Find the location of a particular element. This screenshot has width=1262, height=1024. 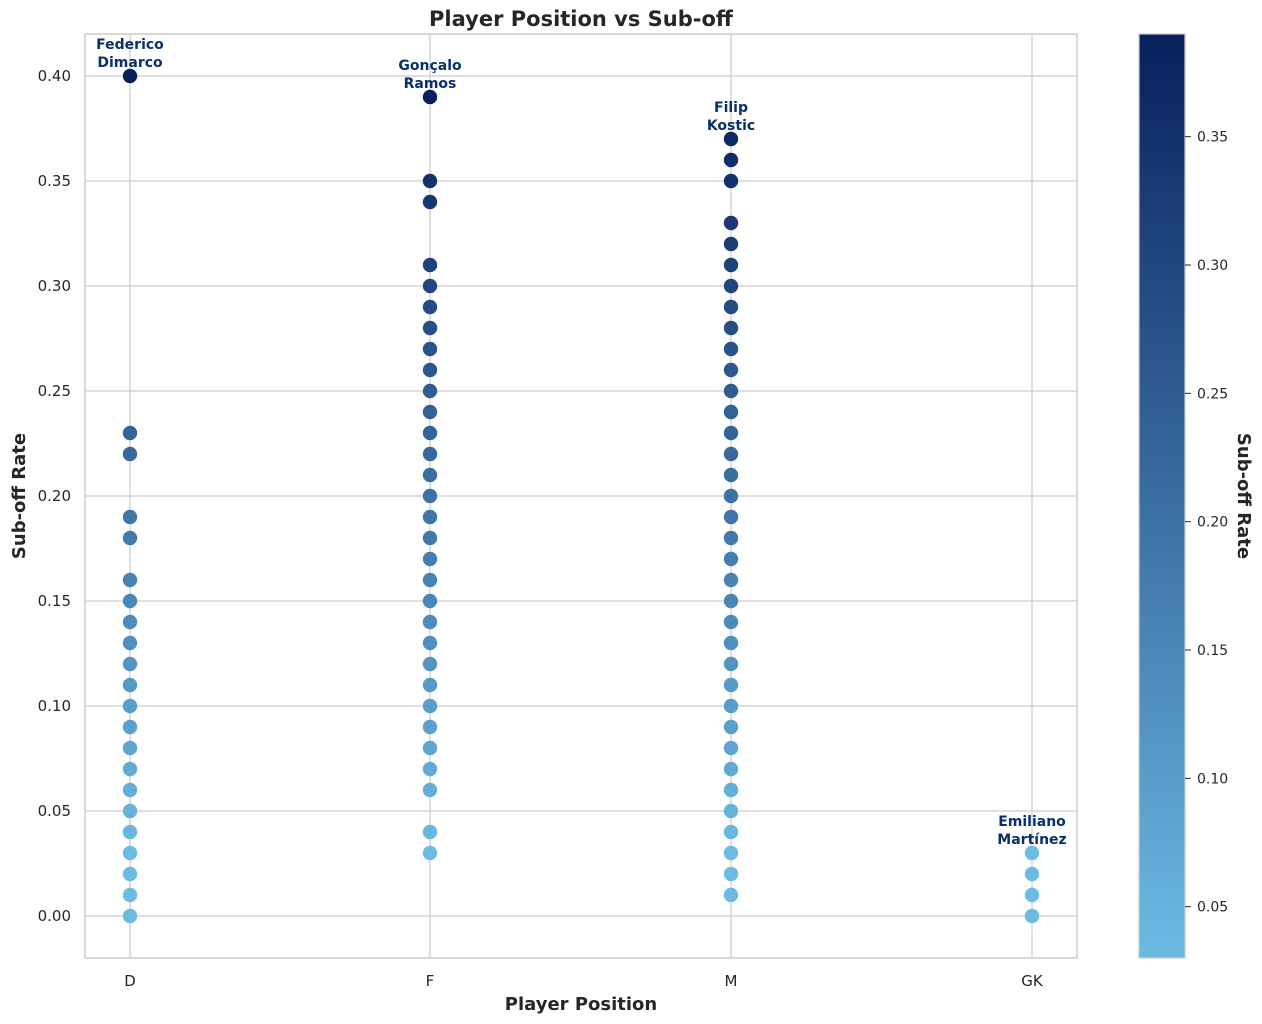

y-tick-label: 0.30 is located at coordinates (54, 286).